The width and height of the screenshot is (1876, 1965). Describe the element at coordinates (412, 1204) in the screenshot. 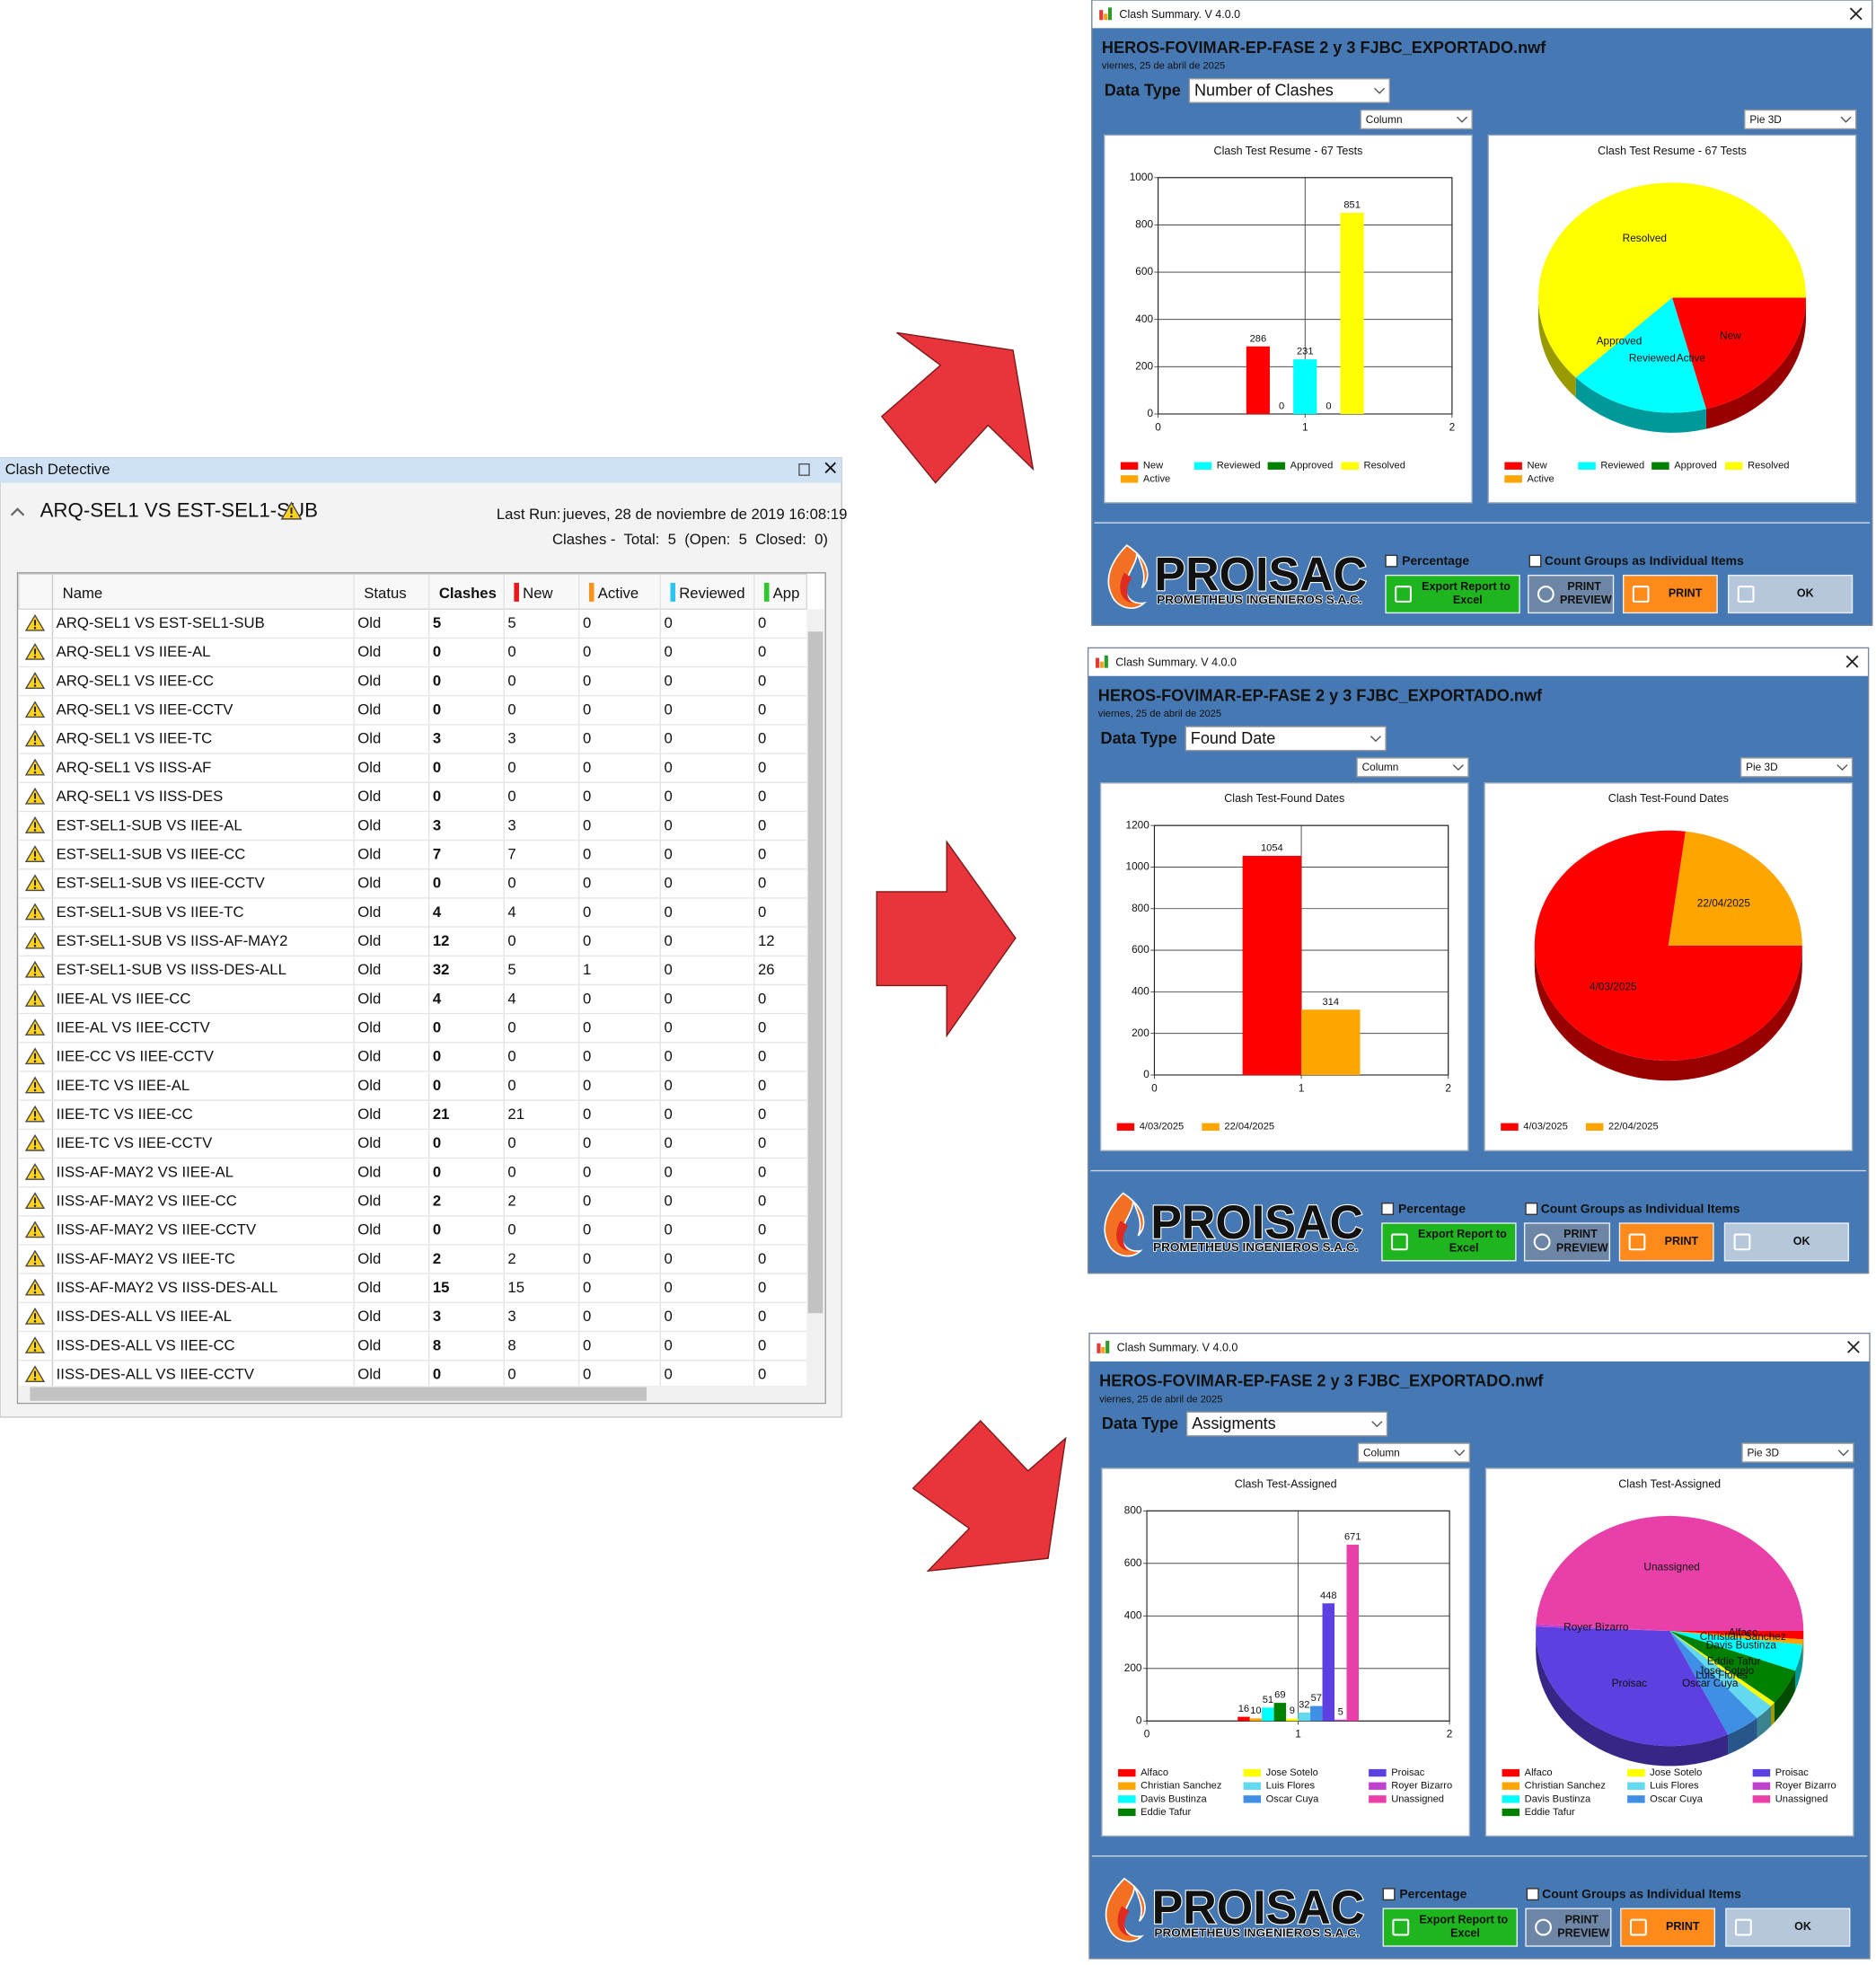

I see `table-row: IISS-AF-MAY2 VS IIEE-CC Old 2 2 0 0 0` at that location.